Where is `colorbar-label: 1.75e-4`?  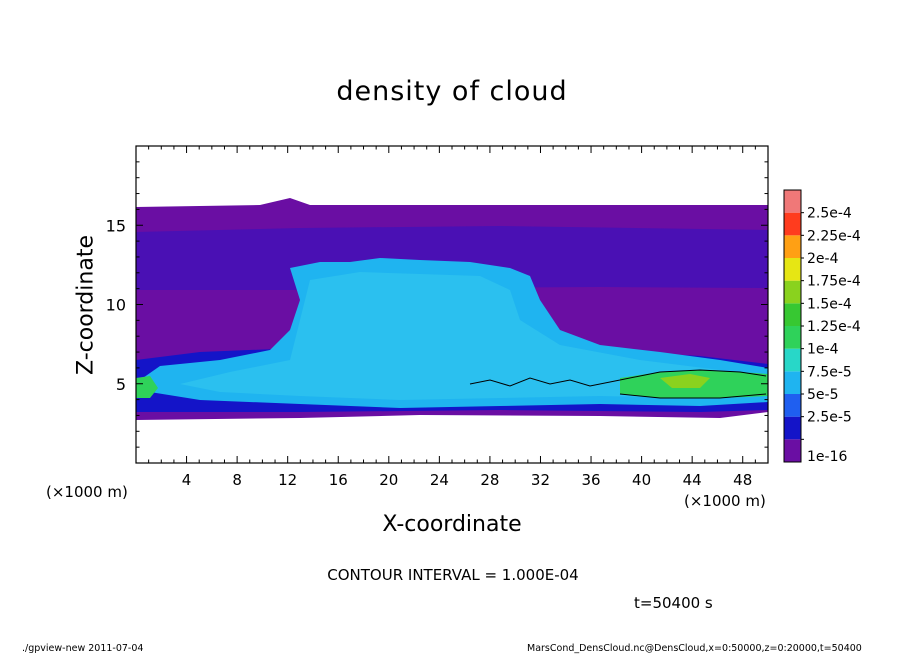
colorbar-label: 1.75e-4 is located at coordinates (834, 282).